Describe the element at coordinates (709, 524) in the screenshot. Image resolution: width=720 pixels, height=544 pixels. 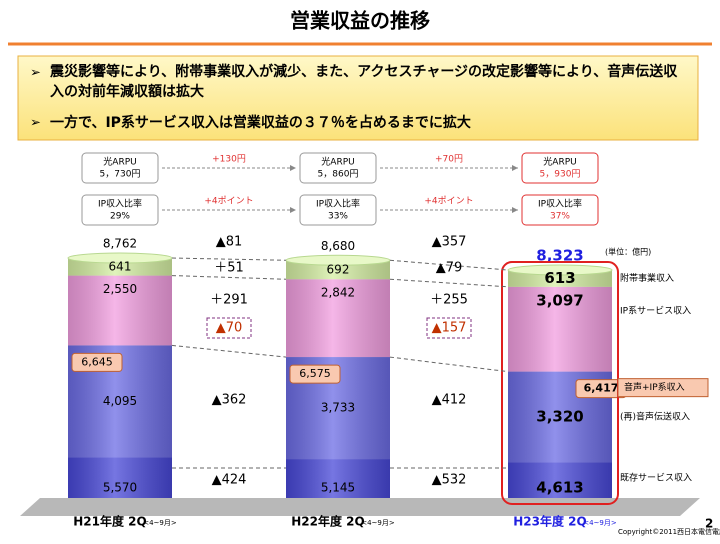
I see `page-number: 2` at that location.